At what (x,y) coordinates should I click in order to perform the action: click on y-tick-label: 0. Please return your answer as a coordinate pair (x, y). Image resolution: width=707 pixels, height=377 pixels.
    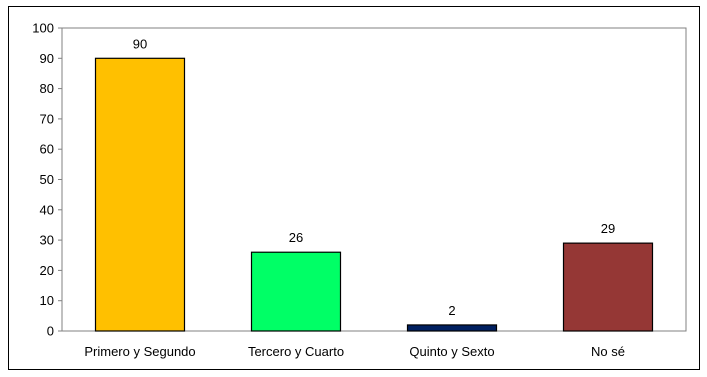
    Looking at the image, I should click on (50, 331).